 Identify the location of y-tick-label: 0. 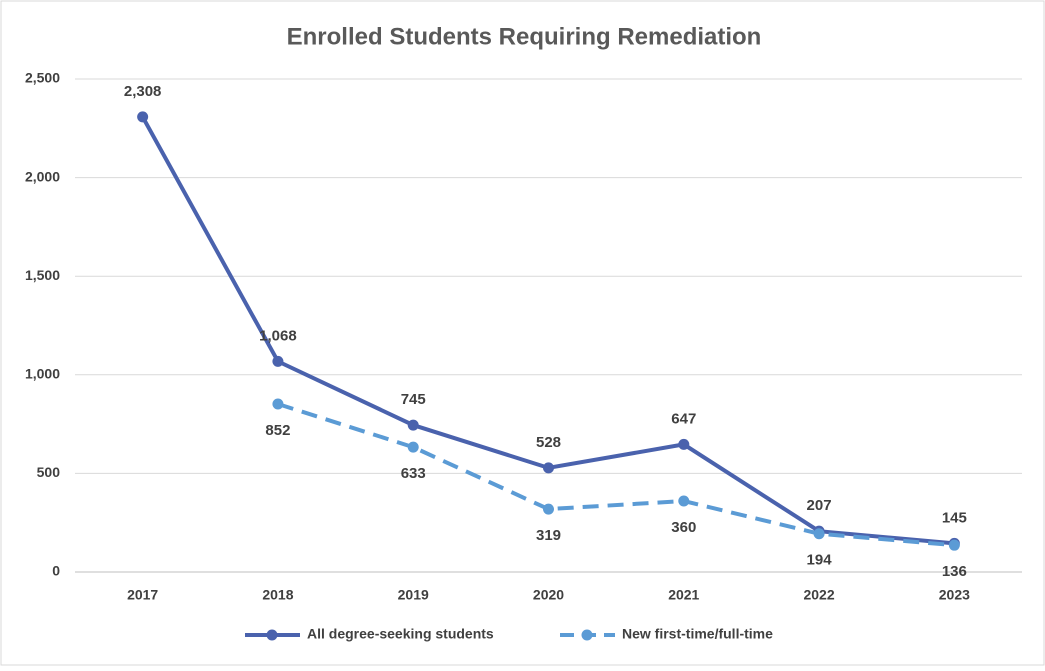
(56, 571).